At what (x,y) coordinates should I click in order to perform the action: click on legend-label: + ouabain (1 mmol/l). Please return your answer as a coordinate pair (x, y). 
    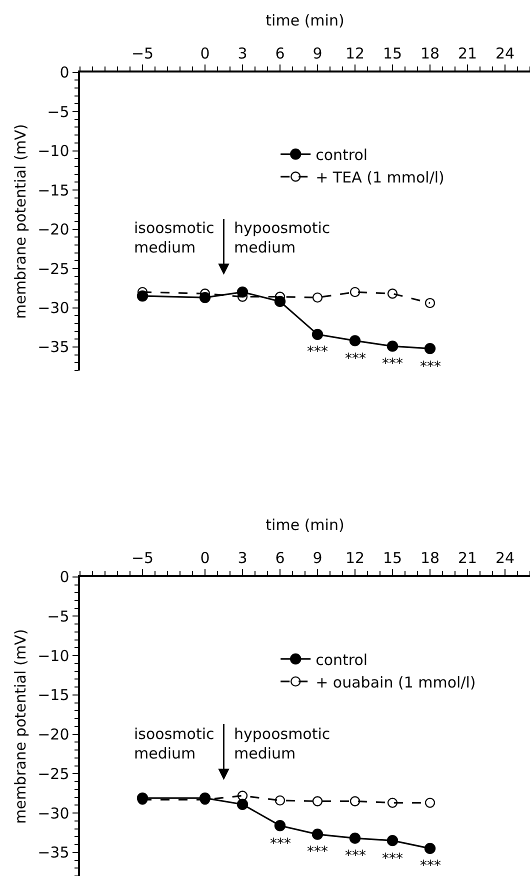
    Looking at the image, I should click on (396, 682).